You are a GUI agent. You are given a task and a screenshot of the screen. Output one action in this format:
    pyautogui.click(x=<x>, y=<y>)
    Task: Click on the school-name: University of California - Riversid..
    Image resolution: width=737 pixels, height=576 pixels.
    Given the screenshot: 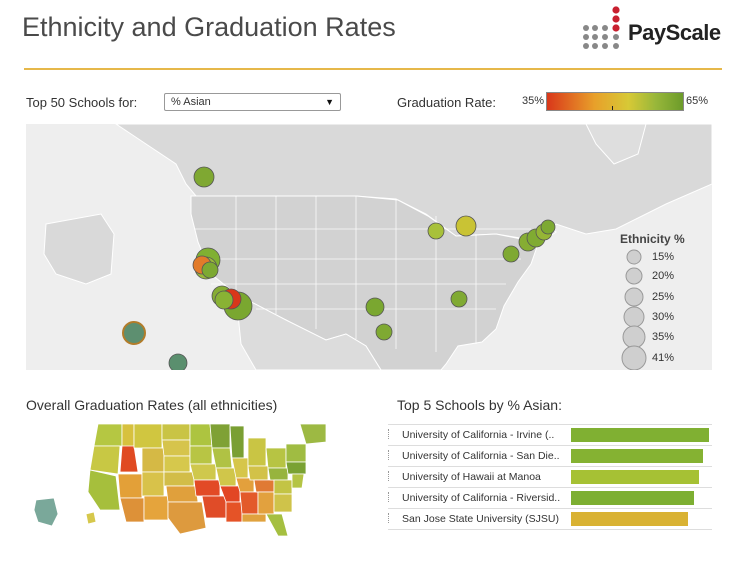 What is the action you would take?
    pyautogui.click(x=481, y=498)
    